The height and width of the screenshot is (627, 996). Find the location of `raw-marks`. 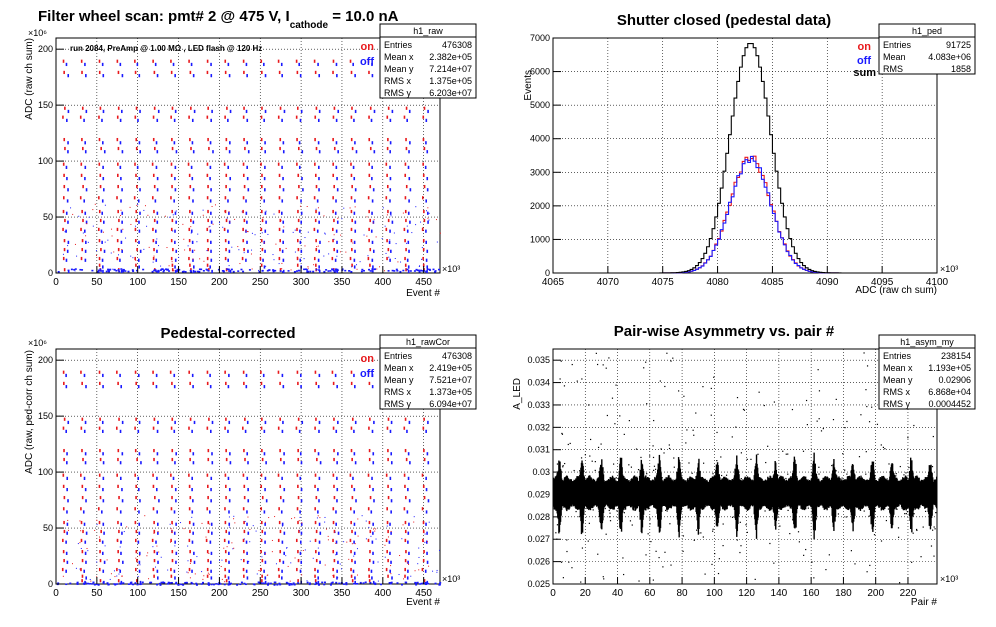

raw-marks is located at coordinates (249, 166).